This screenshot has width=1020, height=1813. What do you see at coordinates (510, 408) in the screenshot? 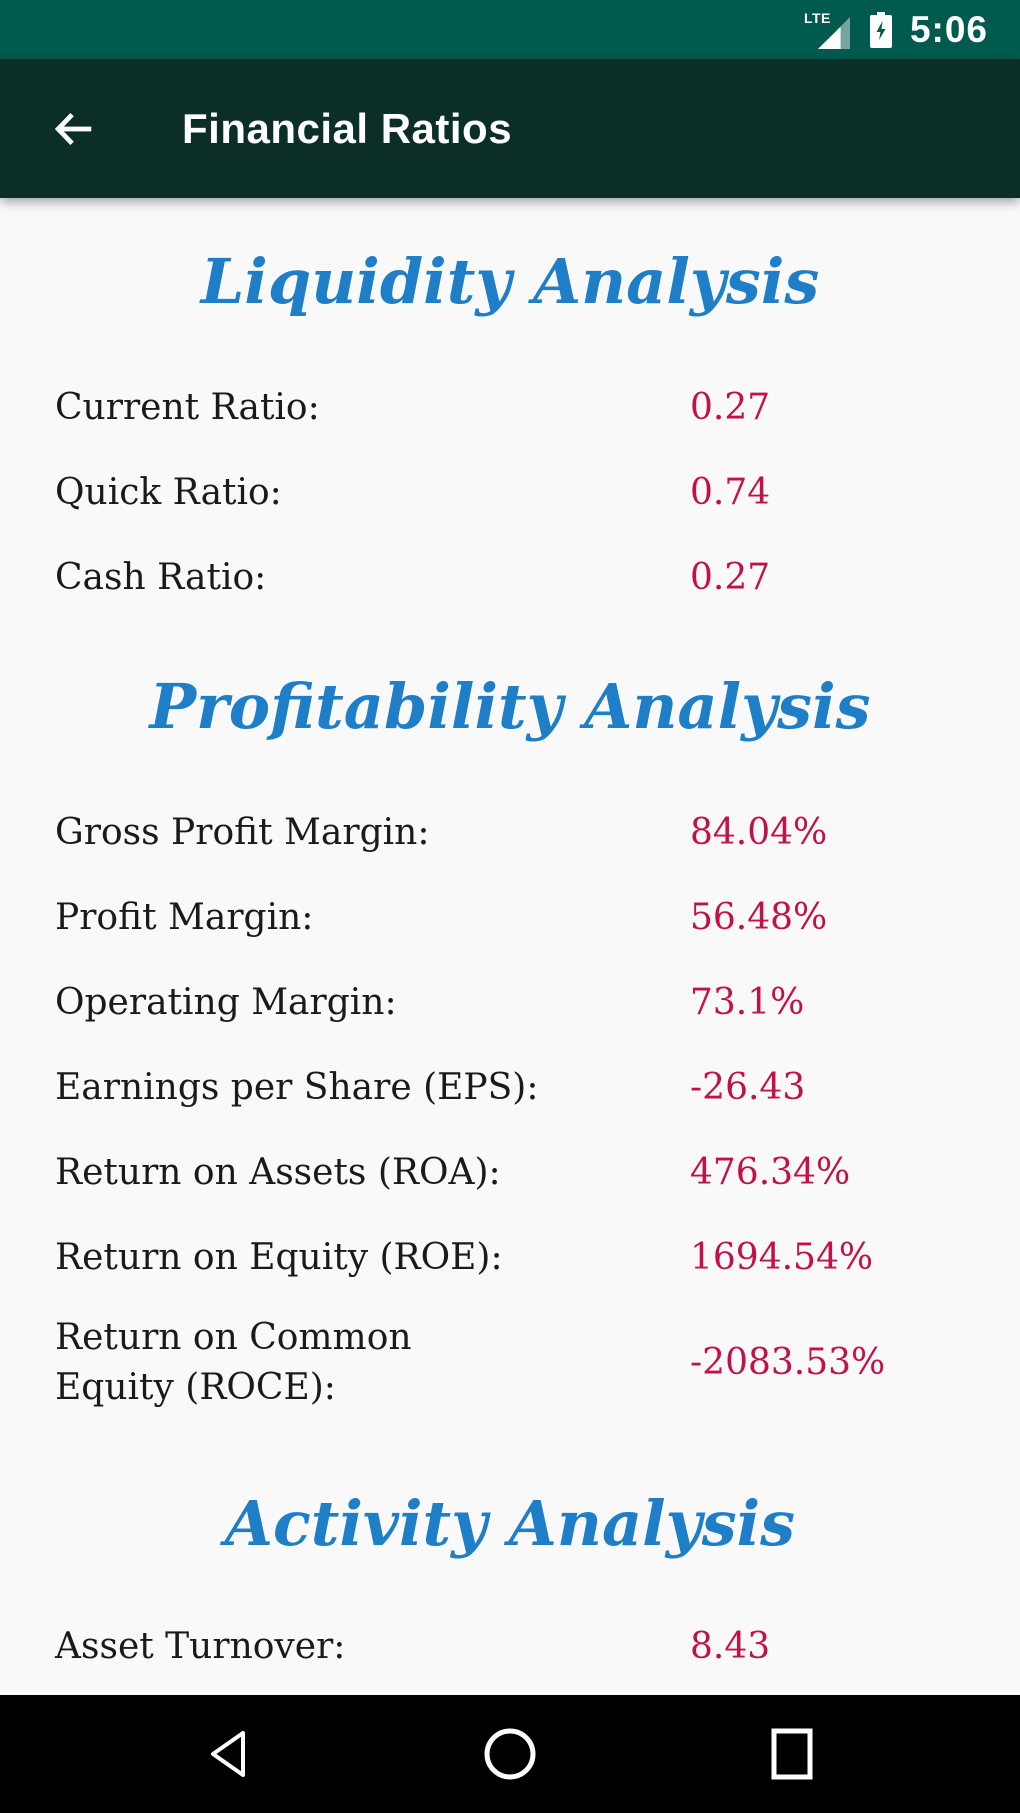
I see `ratio-row-current-ratio: Current Ratio: 0.27` at bounding box center [510, 408].